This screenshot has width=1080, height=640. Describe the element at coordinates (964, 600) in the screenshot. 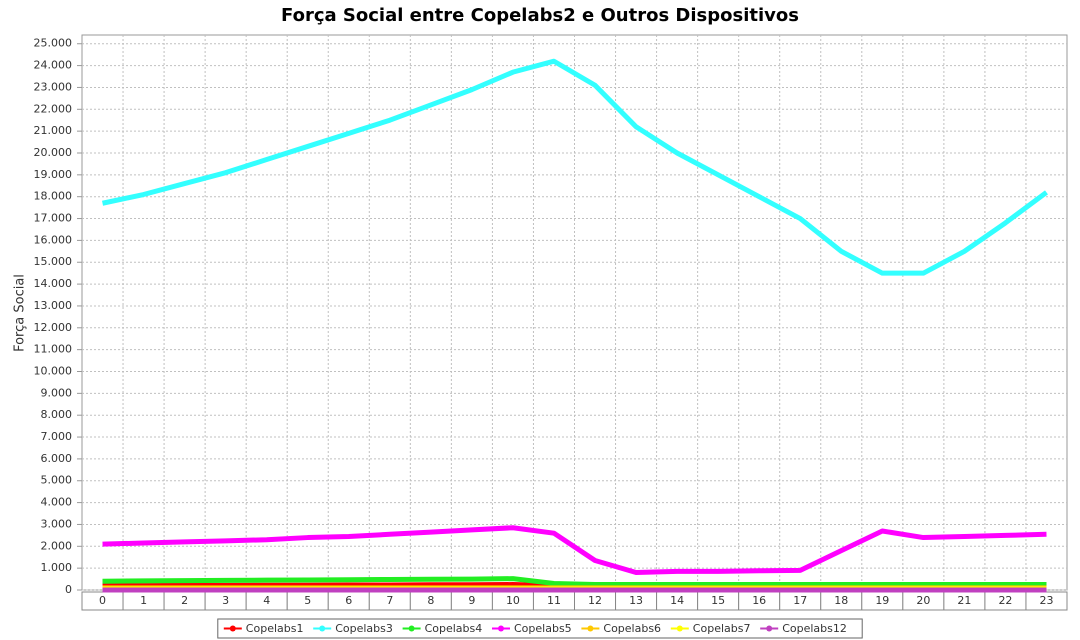

I see `x-tick-label: 21` at that location.